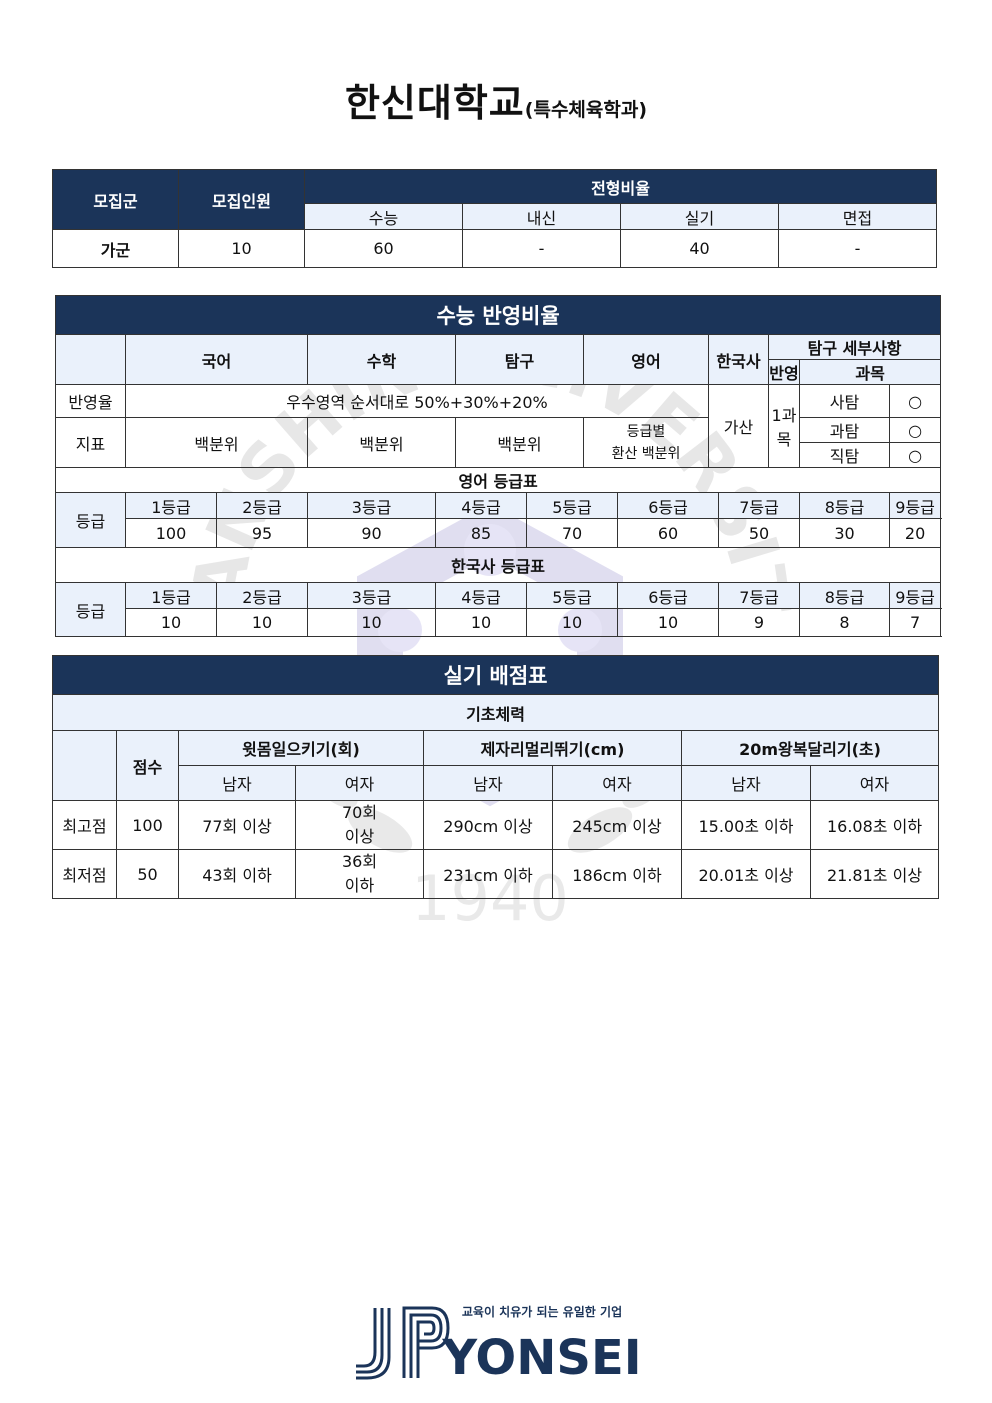 The image size is (992, 1403). What do you see at coordinates (90, 359) in the screenshot?
I see `csat-corner` at bounding box center [90, 359].